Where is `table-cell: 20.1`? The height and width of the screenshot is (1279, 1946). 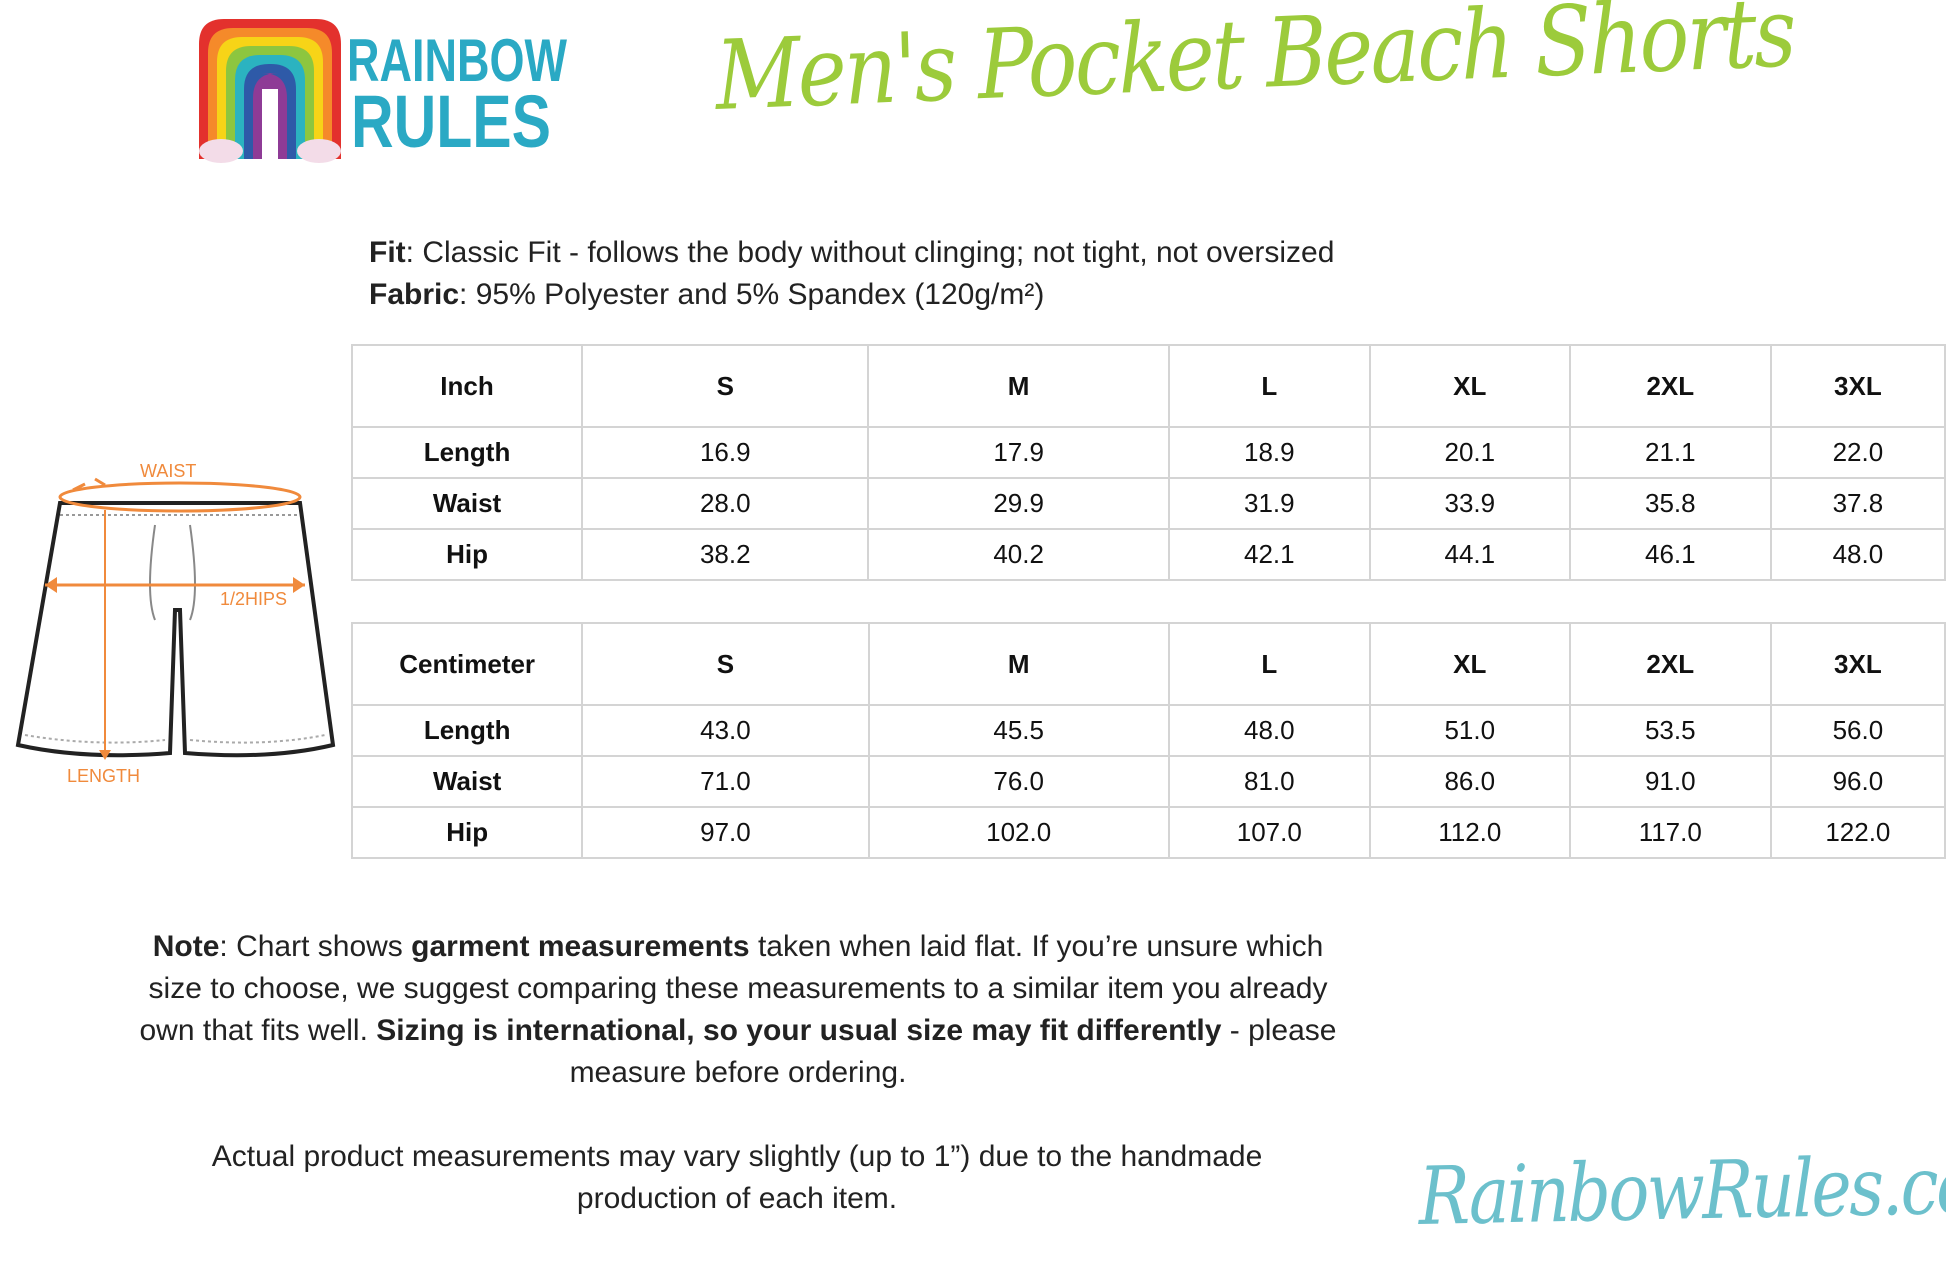
table-cell: 20.1 is located at coordinates (1469, 452).